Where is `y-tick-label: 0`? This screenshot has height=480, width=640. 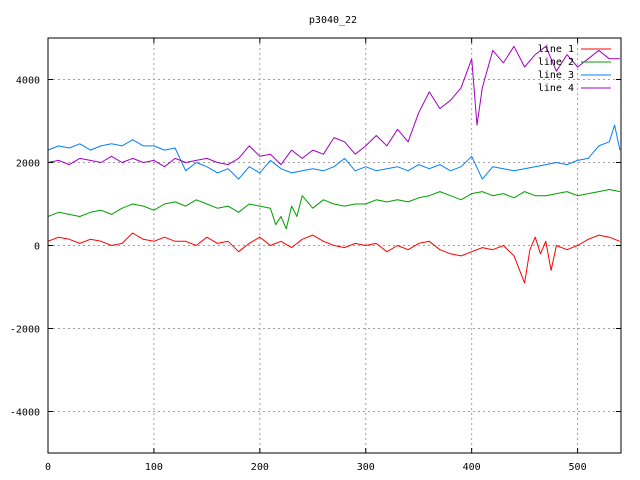
y-tick-label: 0 is located at coordinates (37, 247).